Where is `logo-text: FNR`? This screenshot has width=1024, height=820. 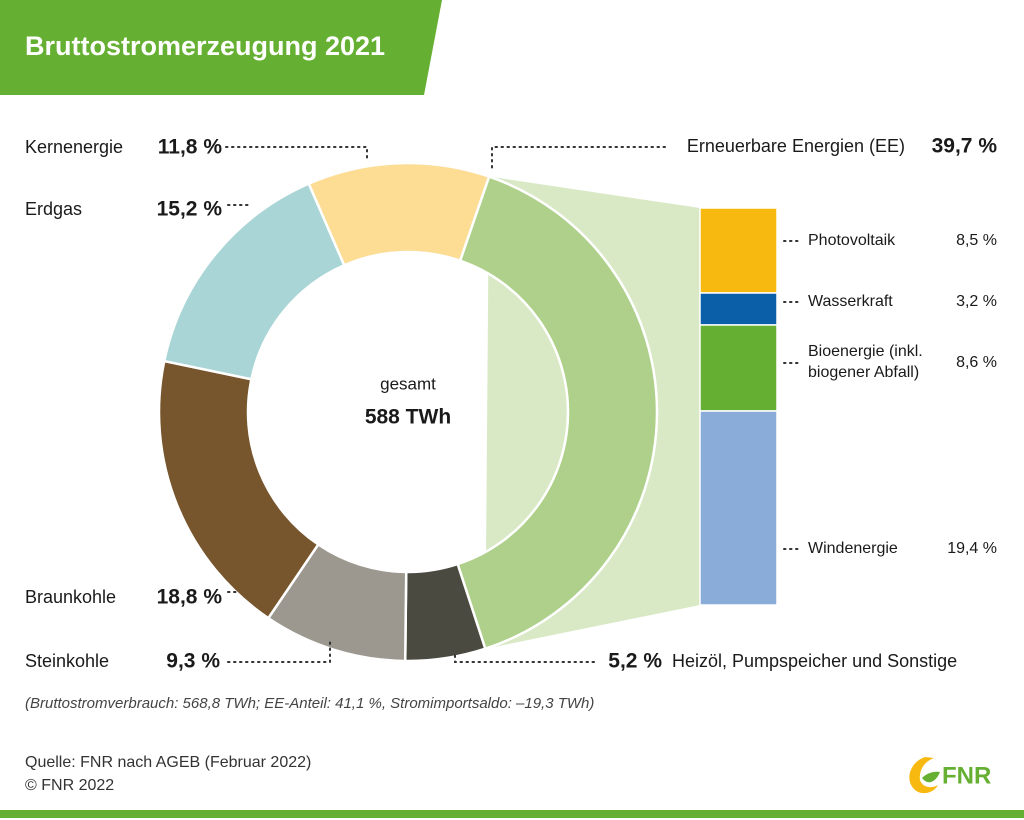 logo-text: FNR is located at coordinates (966, 775).